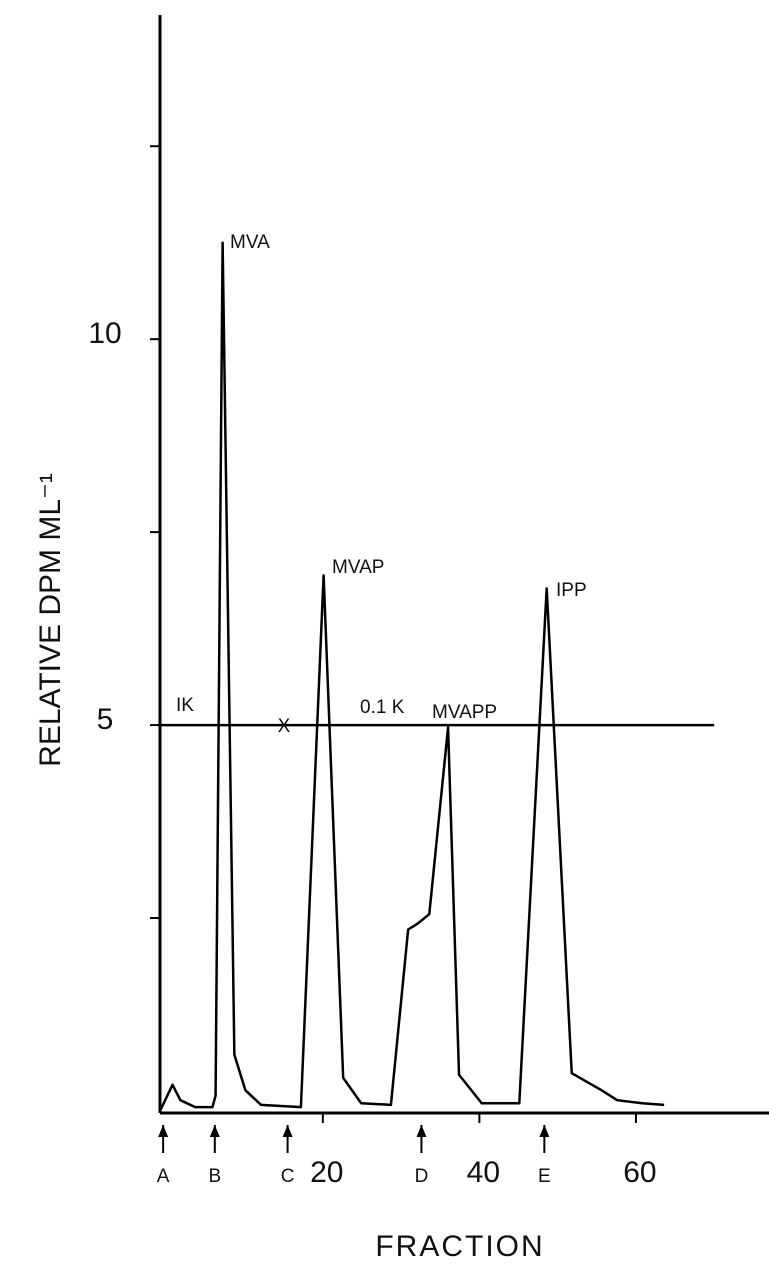  What do you see at coordinates (105, 719) in the screenshot?
I see `y-tick-label: 5` at bounding box center [105, 719].